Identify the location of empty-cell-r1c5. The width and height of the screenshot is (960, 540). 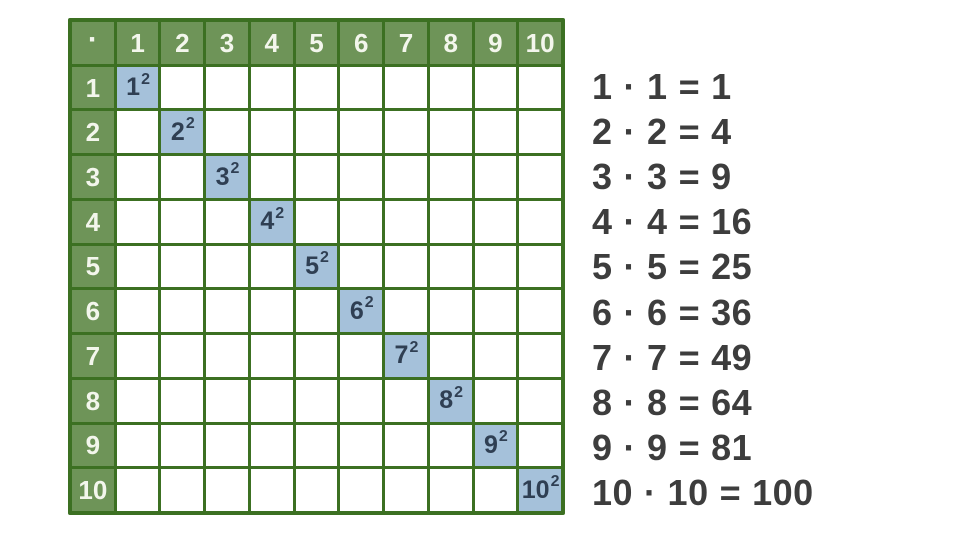
(316, 87).